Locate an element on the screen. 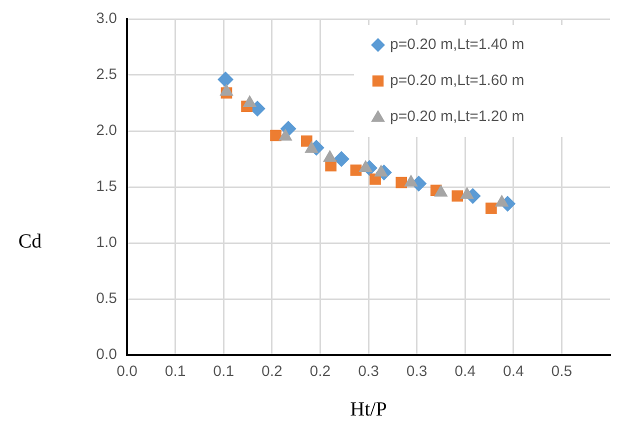 The width and height of the screenshot is (630, 428). y-tick-label: 2.0 is located at coordinates (106, 131).